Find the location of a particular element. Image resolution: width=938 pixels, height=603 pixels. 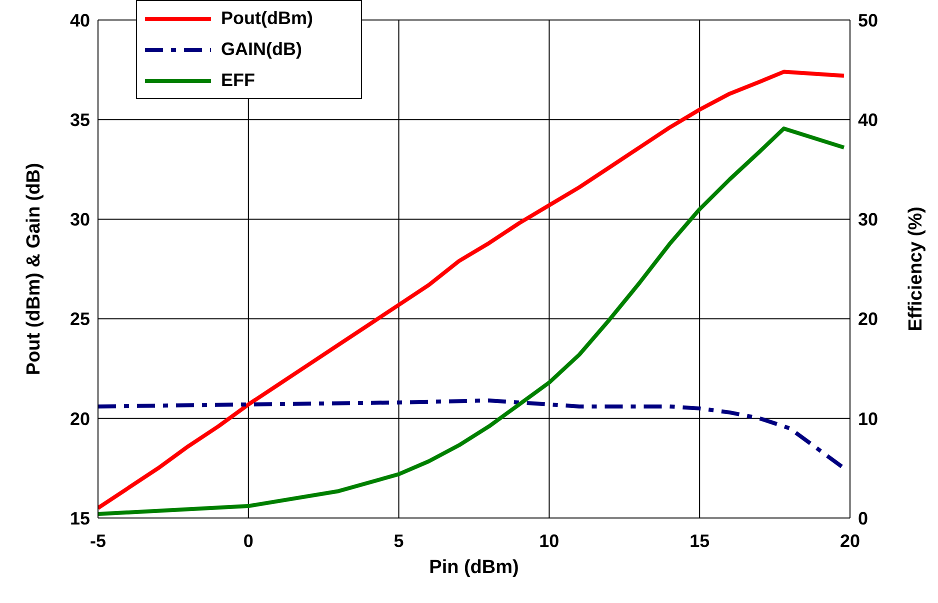

x-tick-label: 20 is located at coordinates (850, 540).